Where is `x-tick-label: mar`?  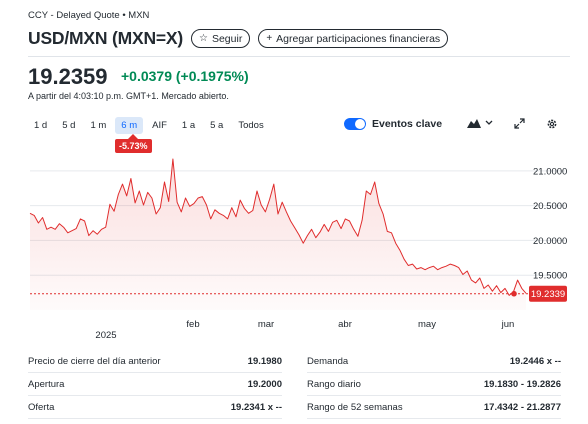
x-tick-label: mar is located at coordinates (266, 324).